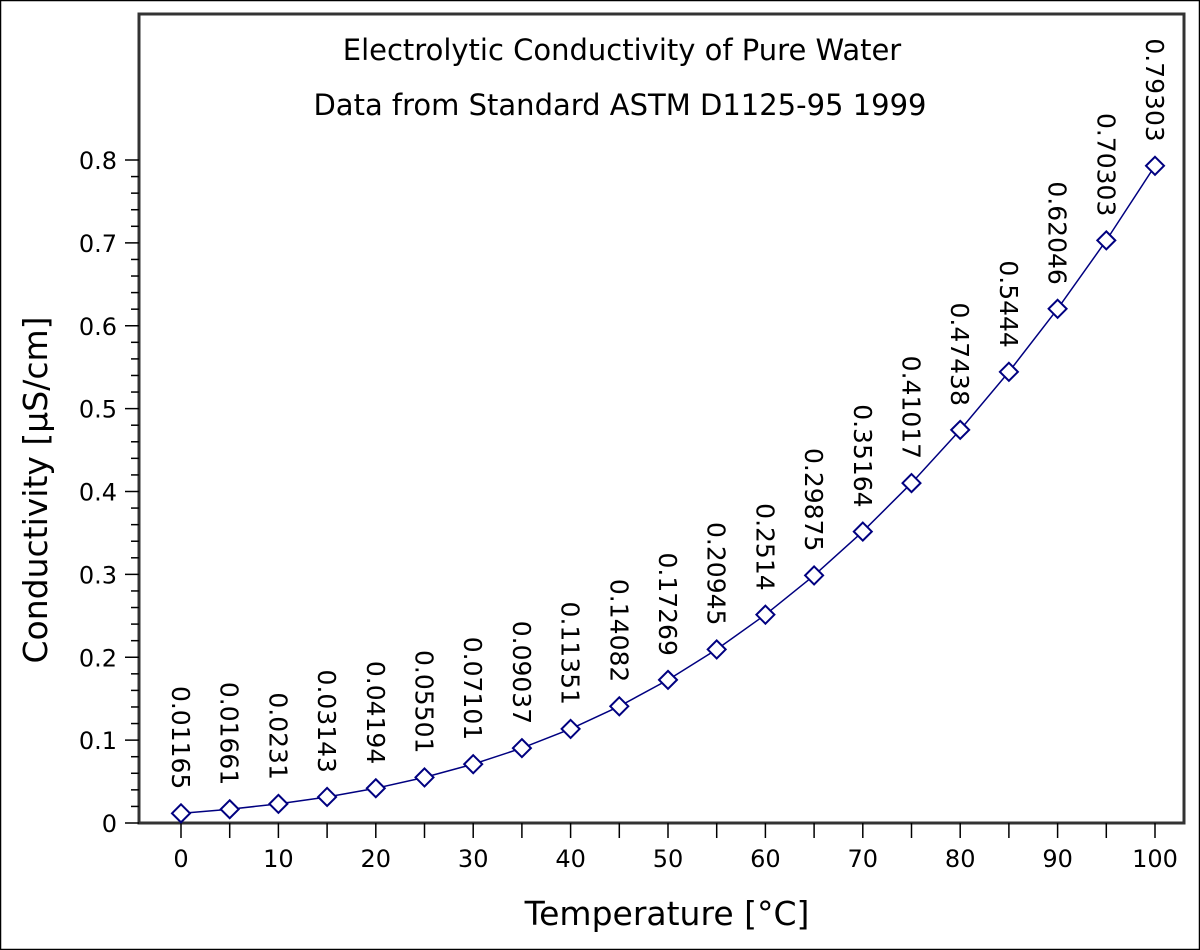  I want to click on y-tick-label: 0.3, so click(98, 575).